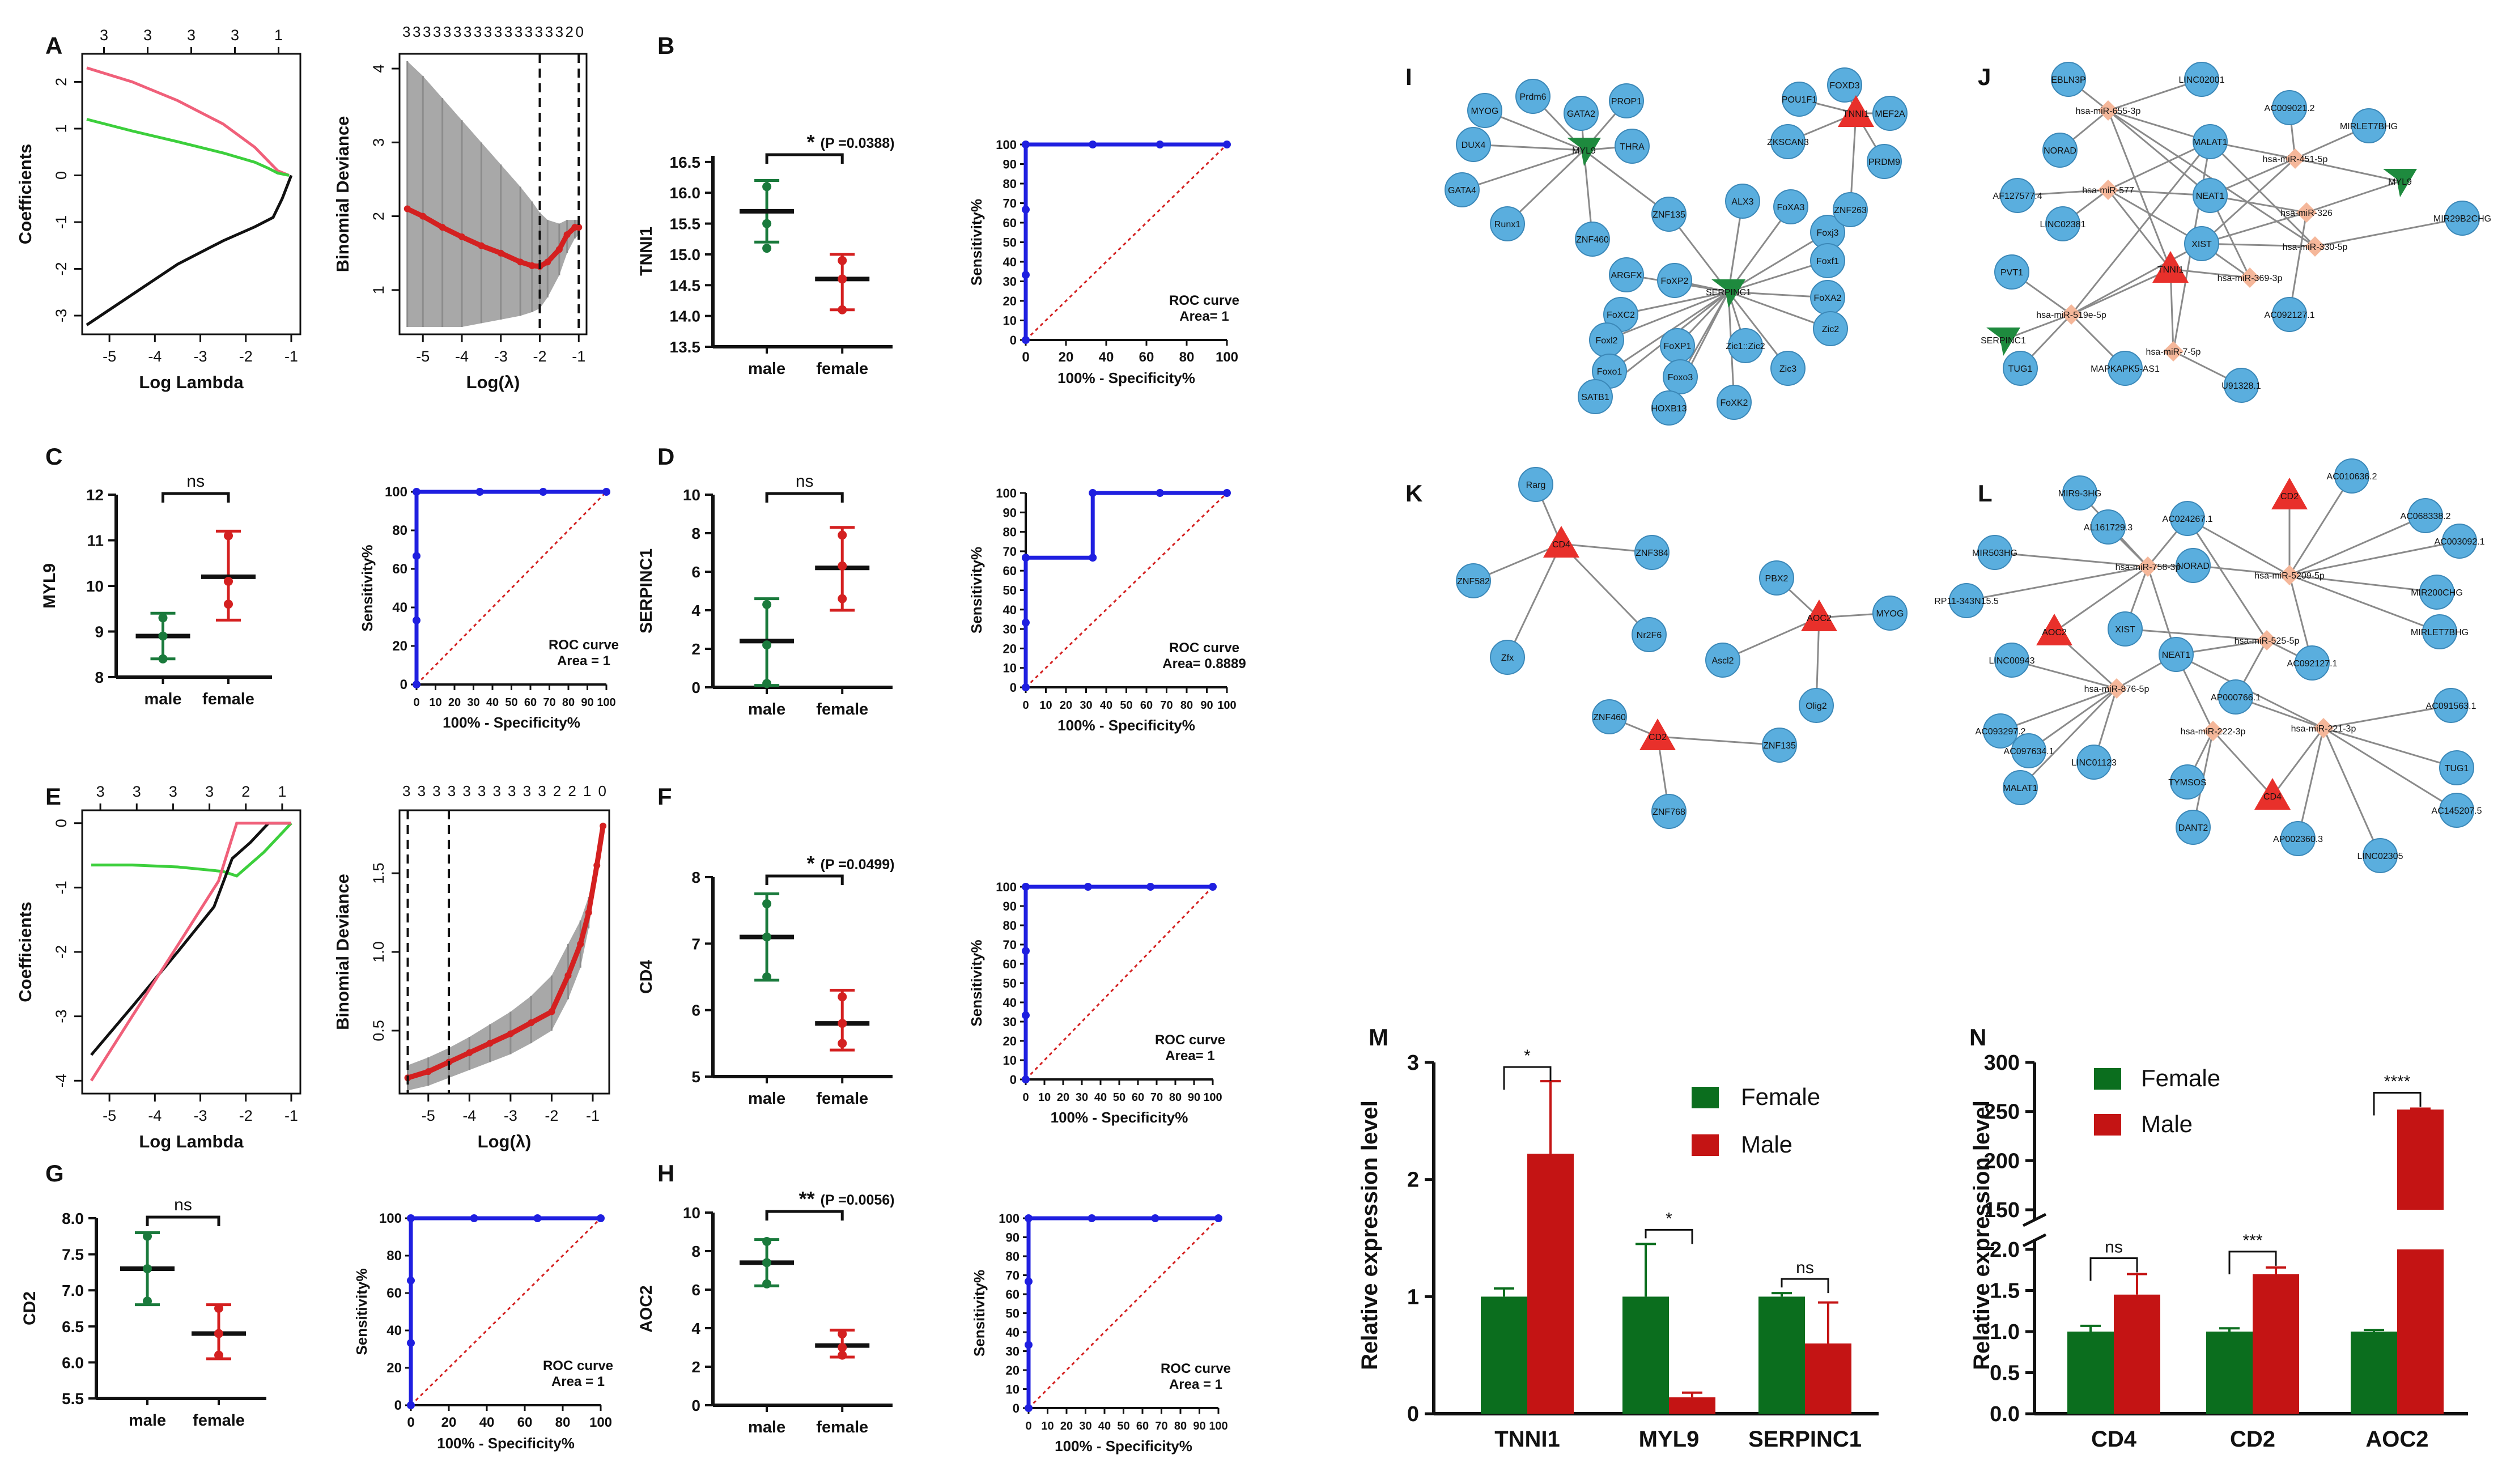  What do you see at coordinates (646, 1308) in the screenshot?
I see `y-axis-label: AOC2` at bounding box center [646, 1308].